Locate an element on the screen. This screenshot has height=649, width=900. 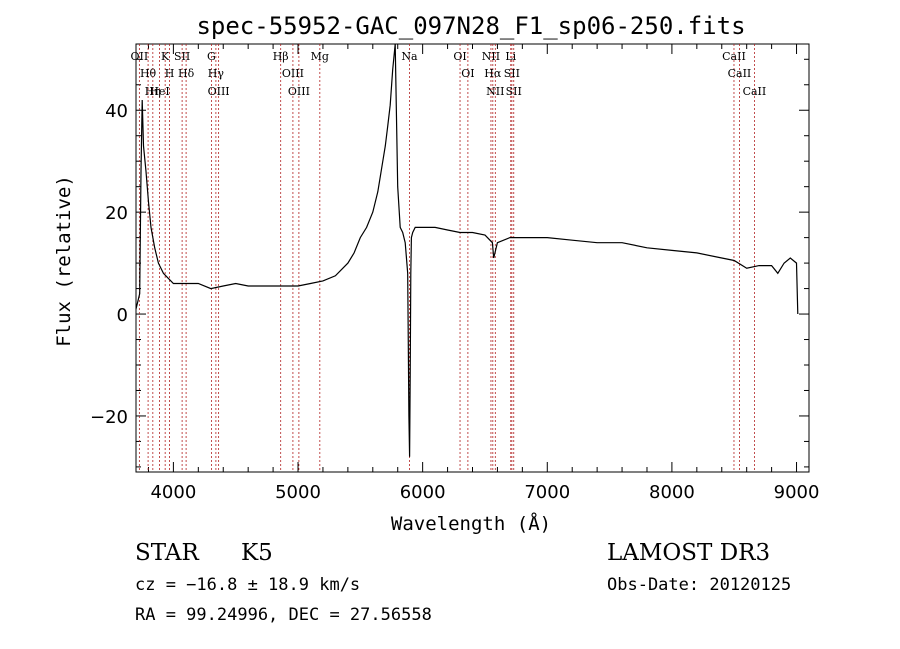
redshift-cz: cz = −16.8 ± 18.9 km/s is located at coordinates (247, 585).